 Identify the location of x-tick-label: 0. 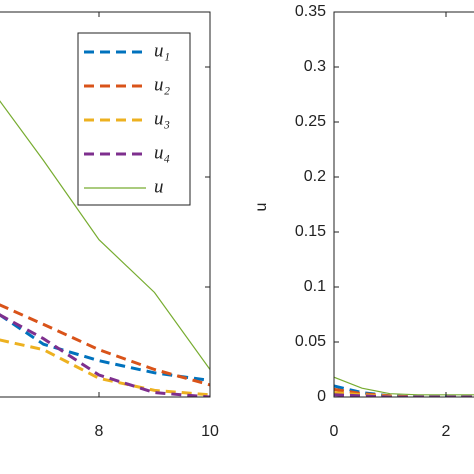
(334, 431).